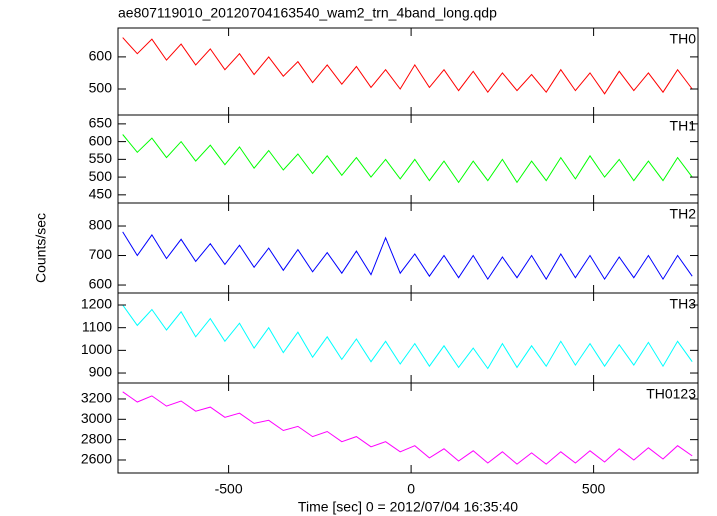  I want to click on x-tick-label: 0, so click(411, 489).